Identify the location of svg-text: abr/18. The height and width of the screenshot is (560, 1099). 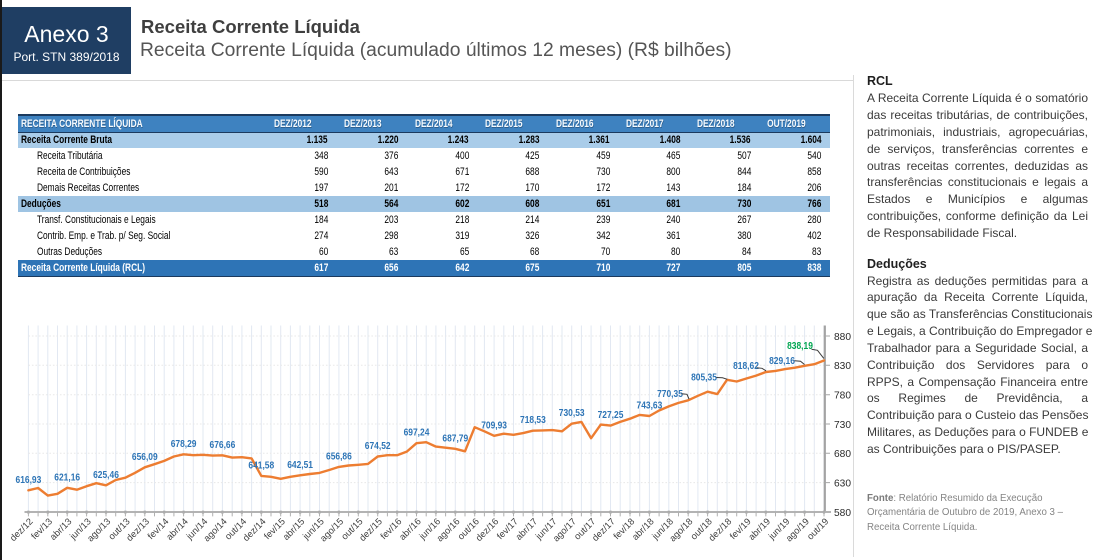
(643, 529).